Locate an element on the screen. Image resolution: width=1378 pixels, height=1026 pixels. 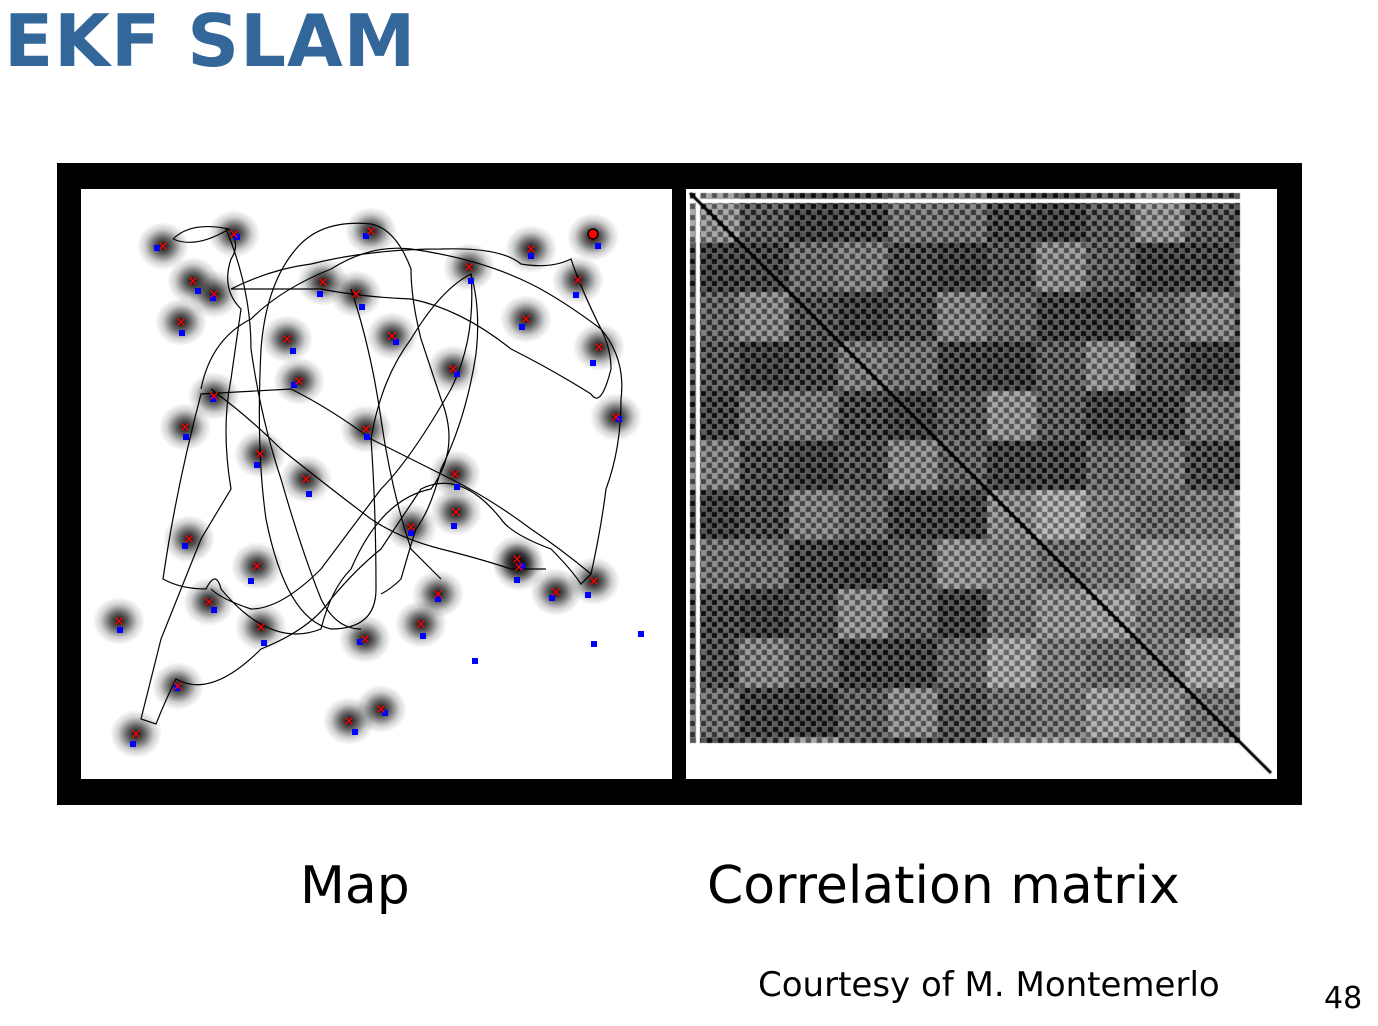
page-number: 48 is located at coordinates (1343, 998).